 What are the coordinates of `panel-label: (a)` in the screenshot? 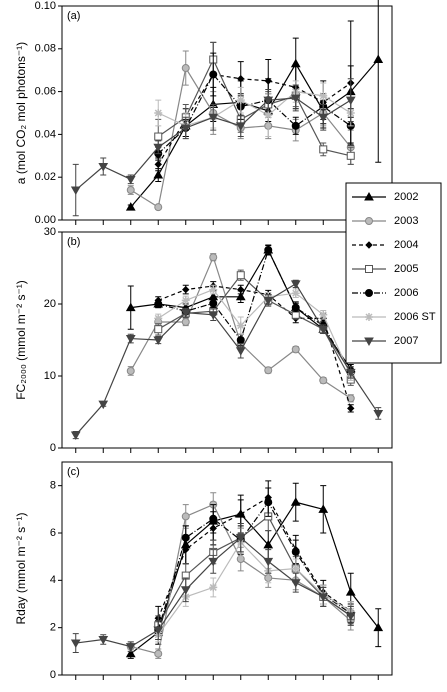 It's located at (73, 16).